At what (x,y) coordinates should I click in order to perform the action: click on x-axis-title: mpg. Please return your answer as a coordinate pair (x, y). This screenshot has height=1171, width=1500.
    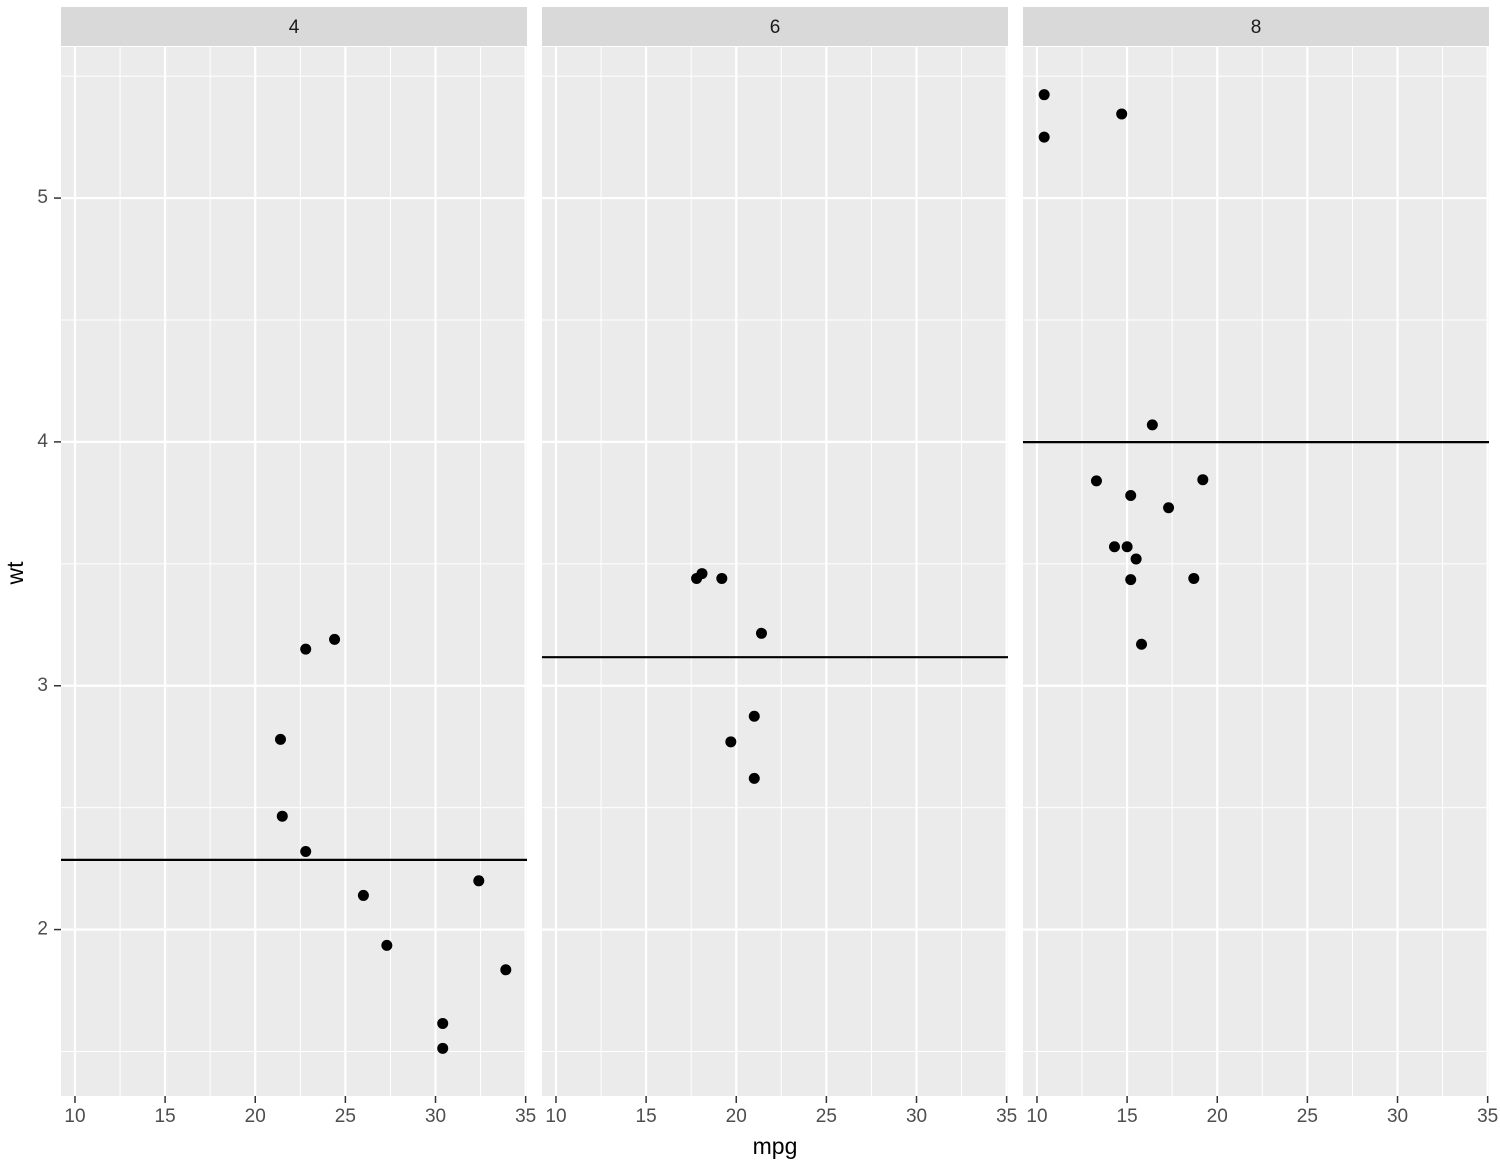
    Looking at the image, I should click on (775, 1146).